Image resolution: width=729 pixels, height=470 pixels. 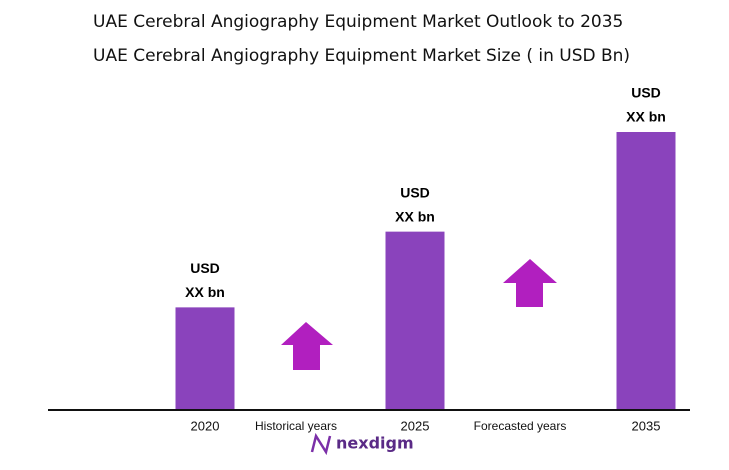 I want to click on x-tick-label: 2025, so click(x=415, y=425).